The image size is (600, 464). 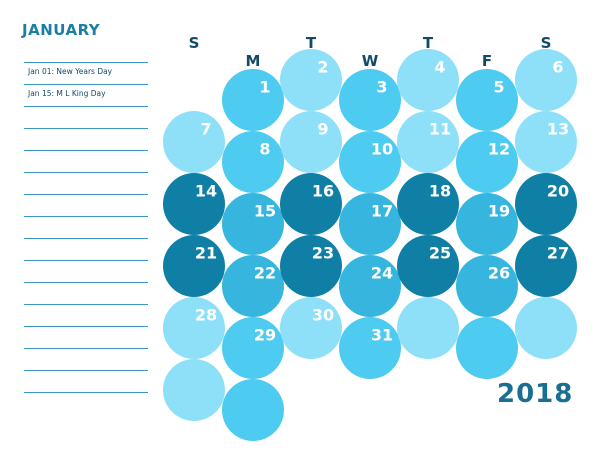 I want to click on day-number: 11, so click(x=440, y=129).